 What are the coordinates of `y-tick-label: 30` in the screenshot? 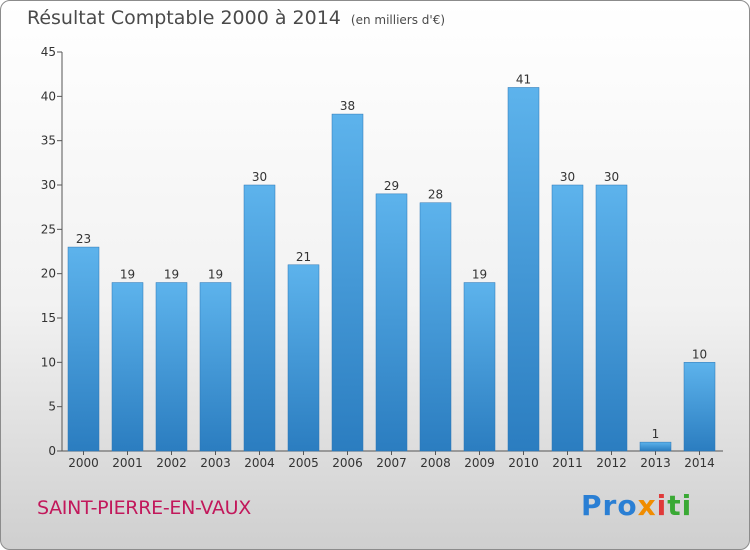 It's located at (48, 185).